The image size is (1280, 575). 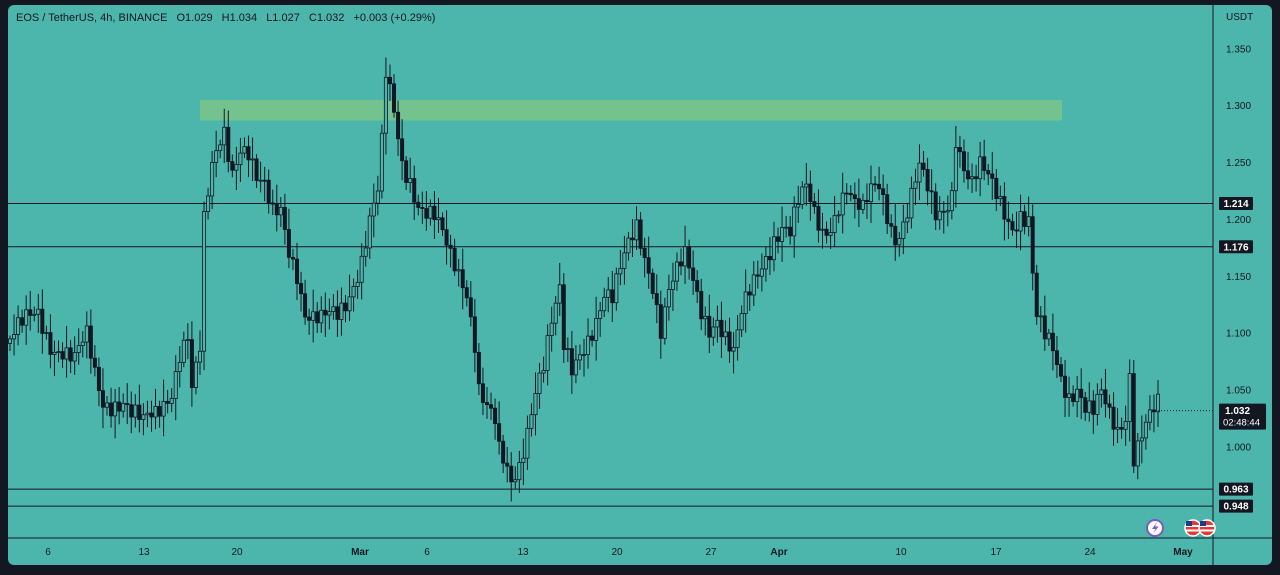 What do you see at coordinates (1193, 528) in the screenshot?
I see `us-flag-icon` at bounding box center [1193, 528].